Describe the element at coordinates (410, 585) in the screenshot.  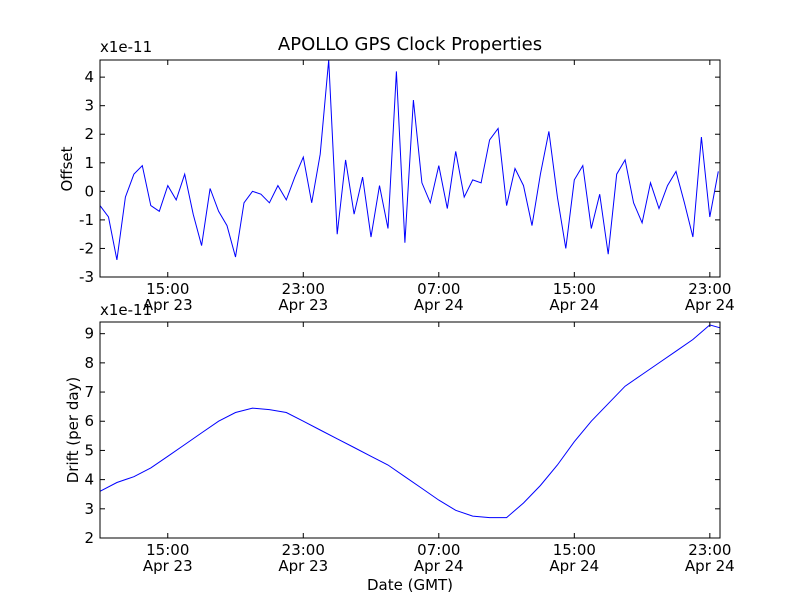
I see `drift-x-label: Date (GMT)` at that location.